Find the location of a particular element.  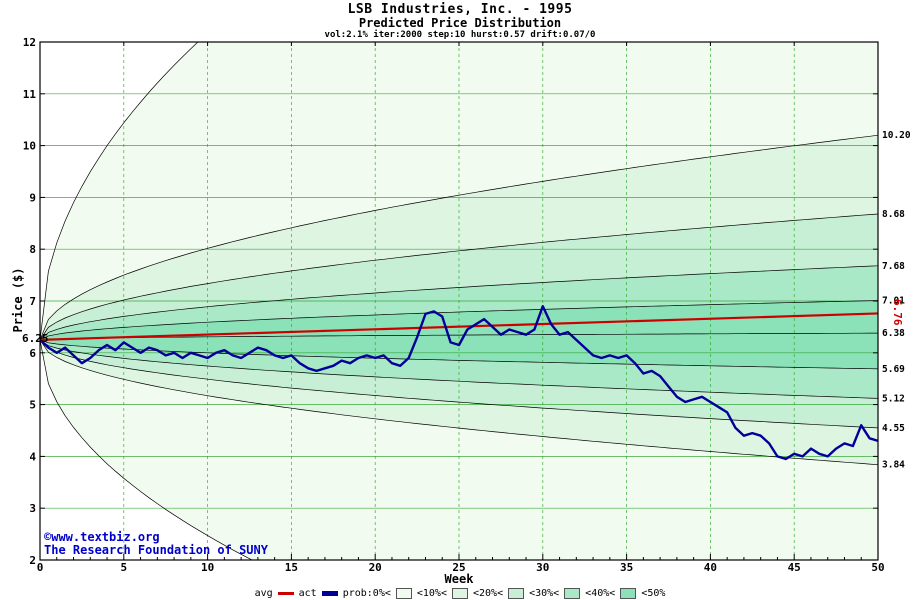

chart-title: LSB Industries, Inc. - 1995 is located at coordinates (460, 9).